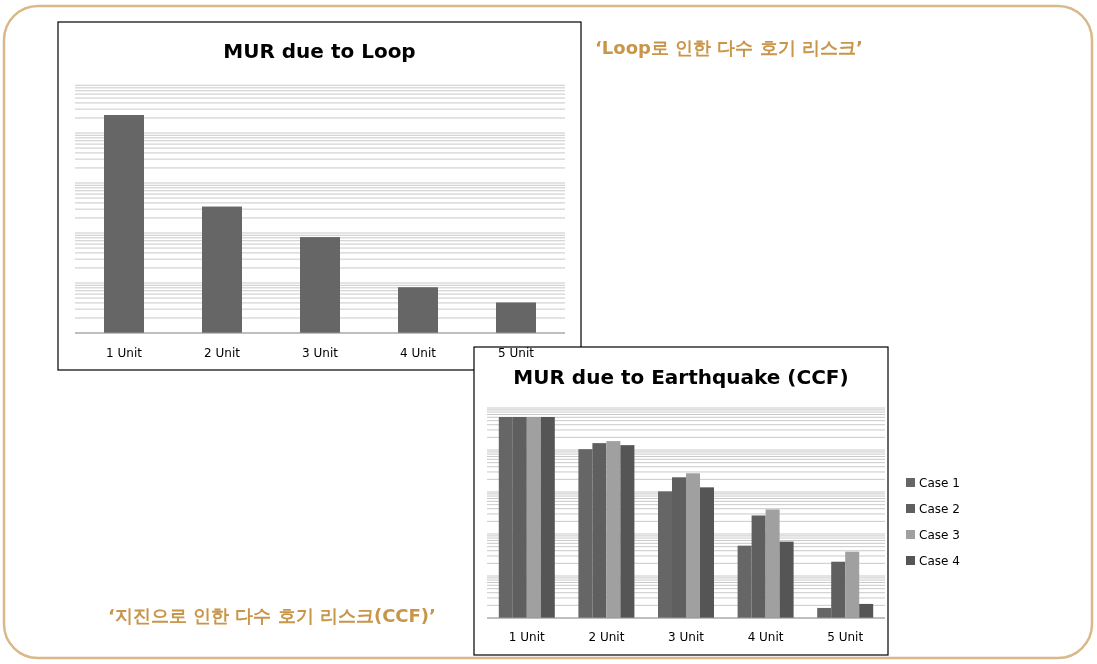 Image resolution: width=1097 pixels, height=664 pixels. I want to click on legend-label: Case 3, so click(939, 535).